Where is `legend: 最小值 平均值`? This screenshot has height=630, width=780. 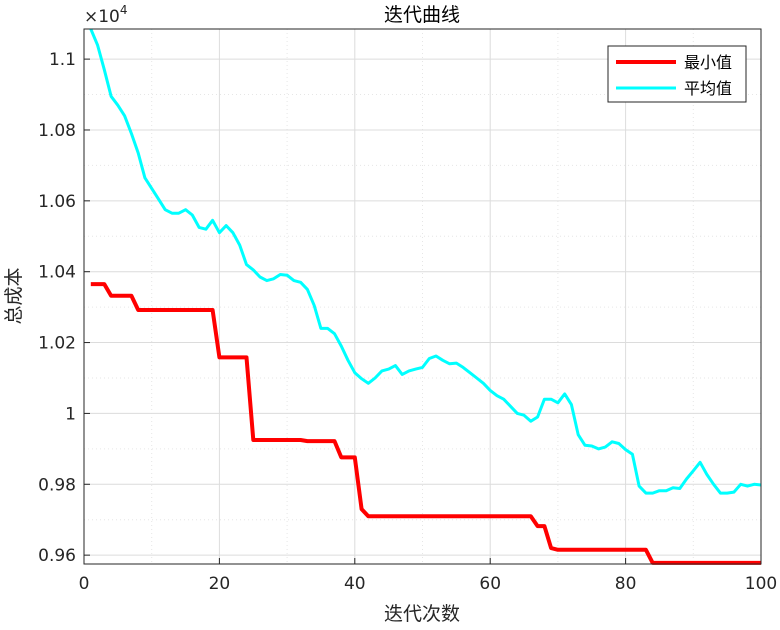
legend: 最小值 平均值 is located at coordinates (677, 74).